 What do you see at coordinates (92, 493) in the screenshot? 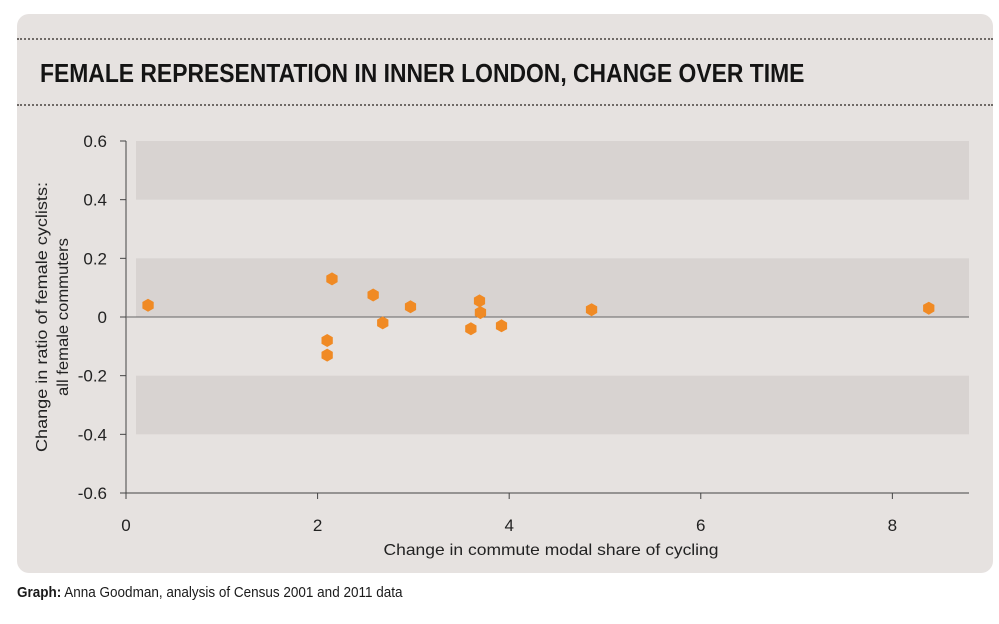
I see `y-tick-label: -0.6` at bounding box center [92, 493].